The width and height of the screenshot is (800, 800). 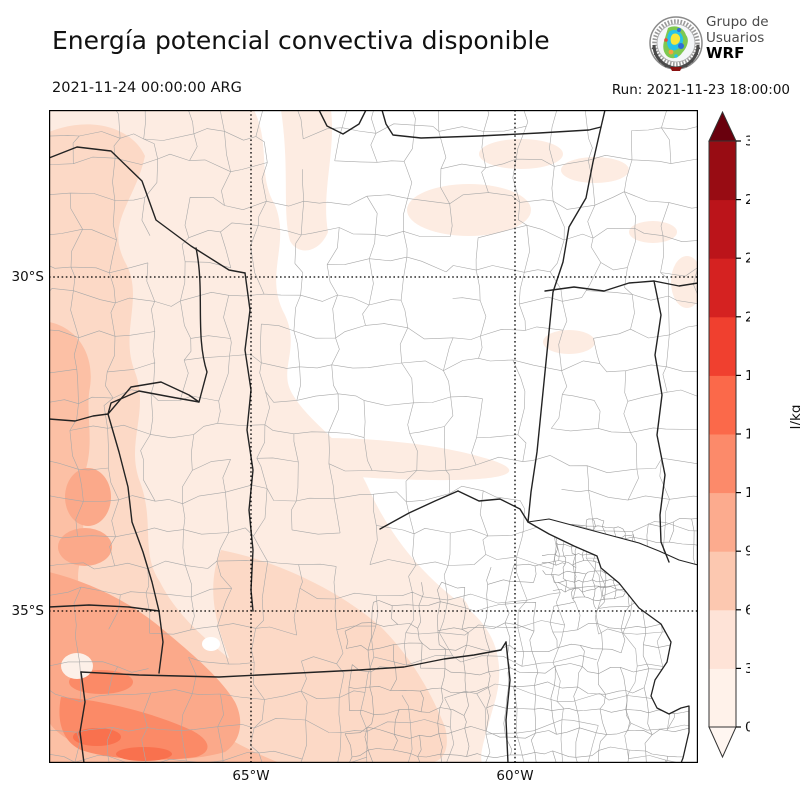 I want to click on lon-tick-65w: 65°W, so click(x=251, y=776).